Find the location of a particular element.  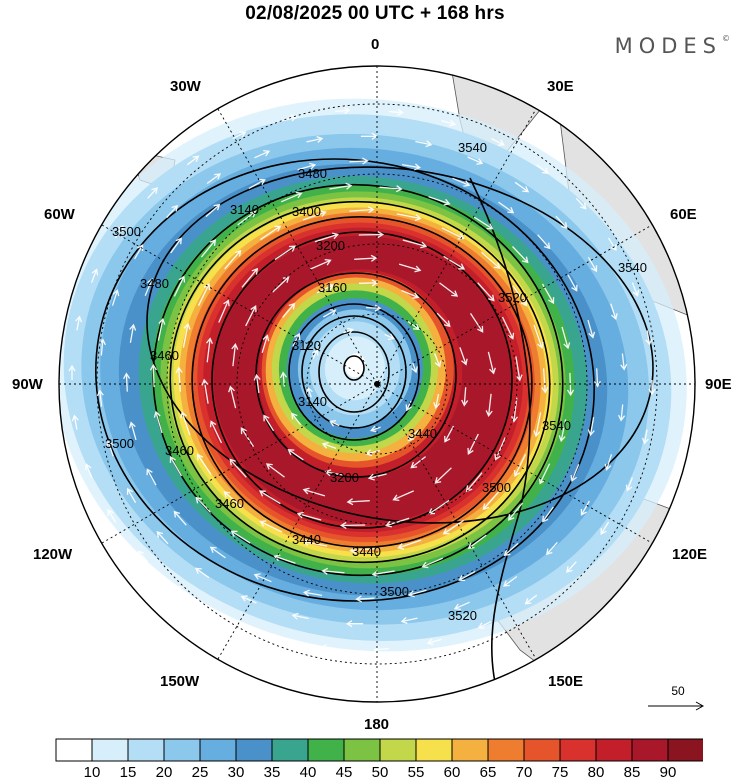

colorbar-label: 65 is located at coordinates (488, 772).